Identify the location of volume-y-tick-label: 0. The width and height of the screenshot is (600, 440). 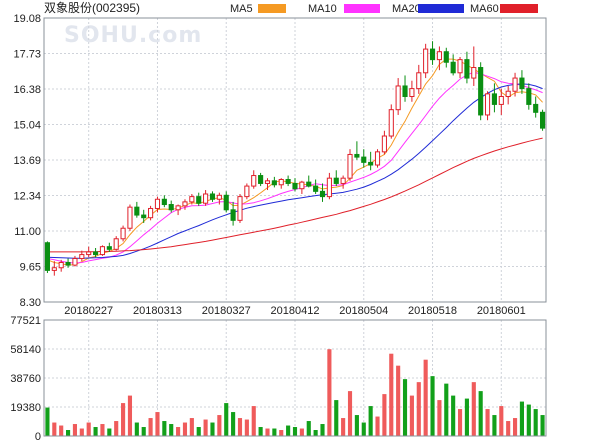
(38, 435).